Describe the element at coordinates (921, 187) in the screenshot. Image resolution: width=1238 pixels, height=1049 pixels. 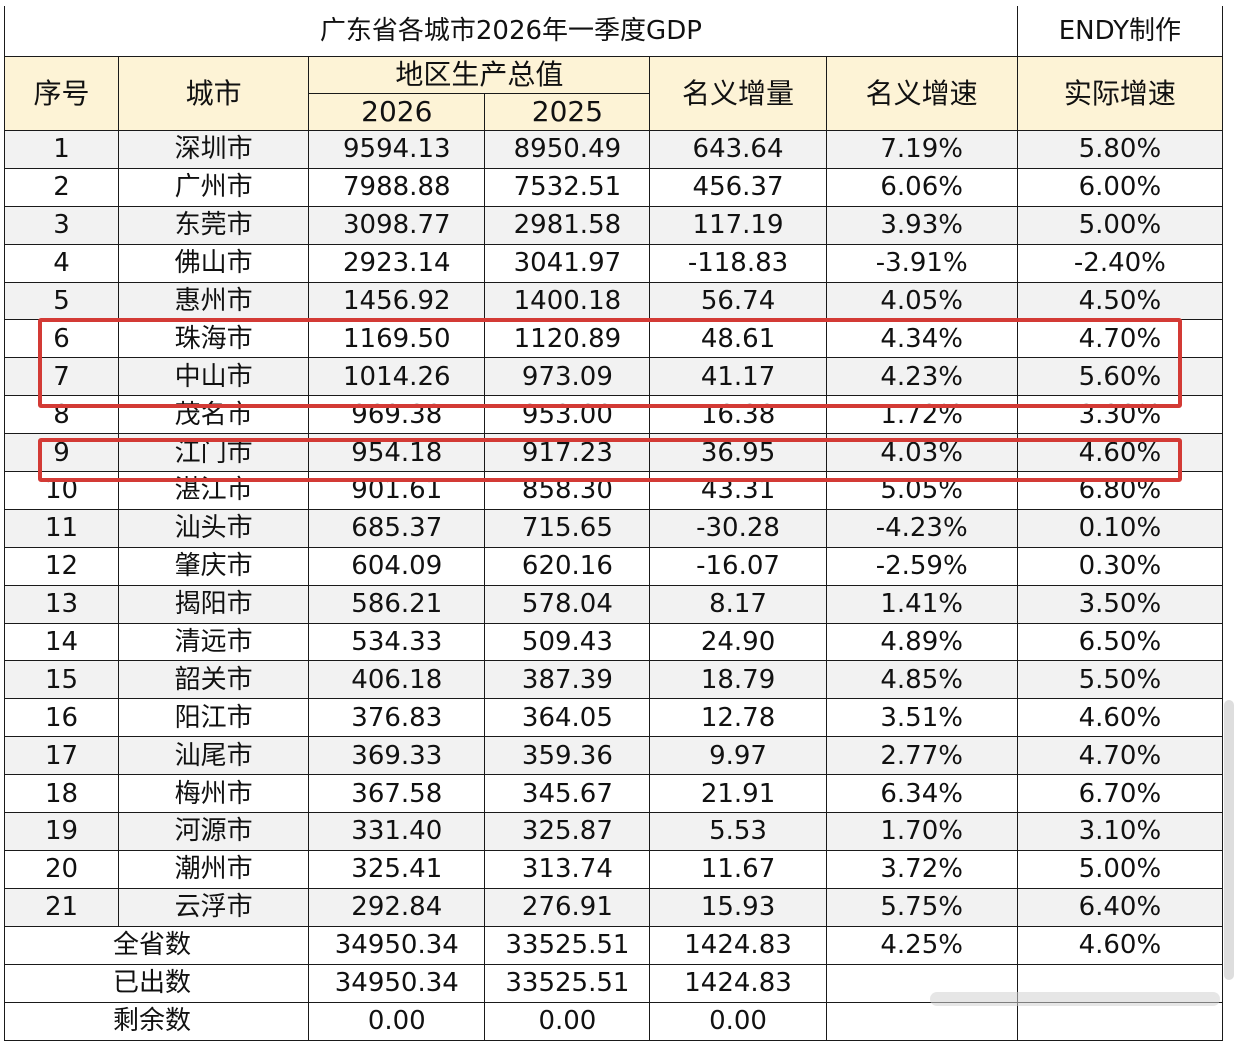
I see `row-nominal-growth: 6.06%` at that location.